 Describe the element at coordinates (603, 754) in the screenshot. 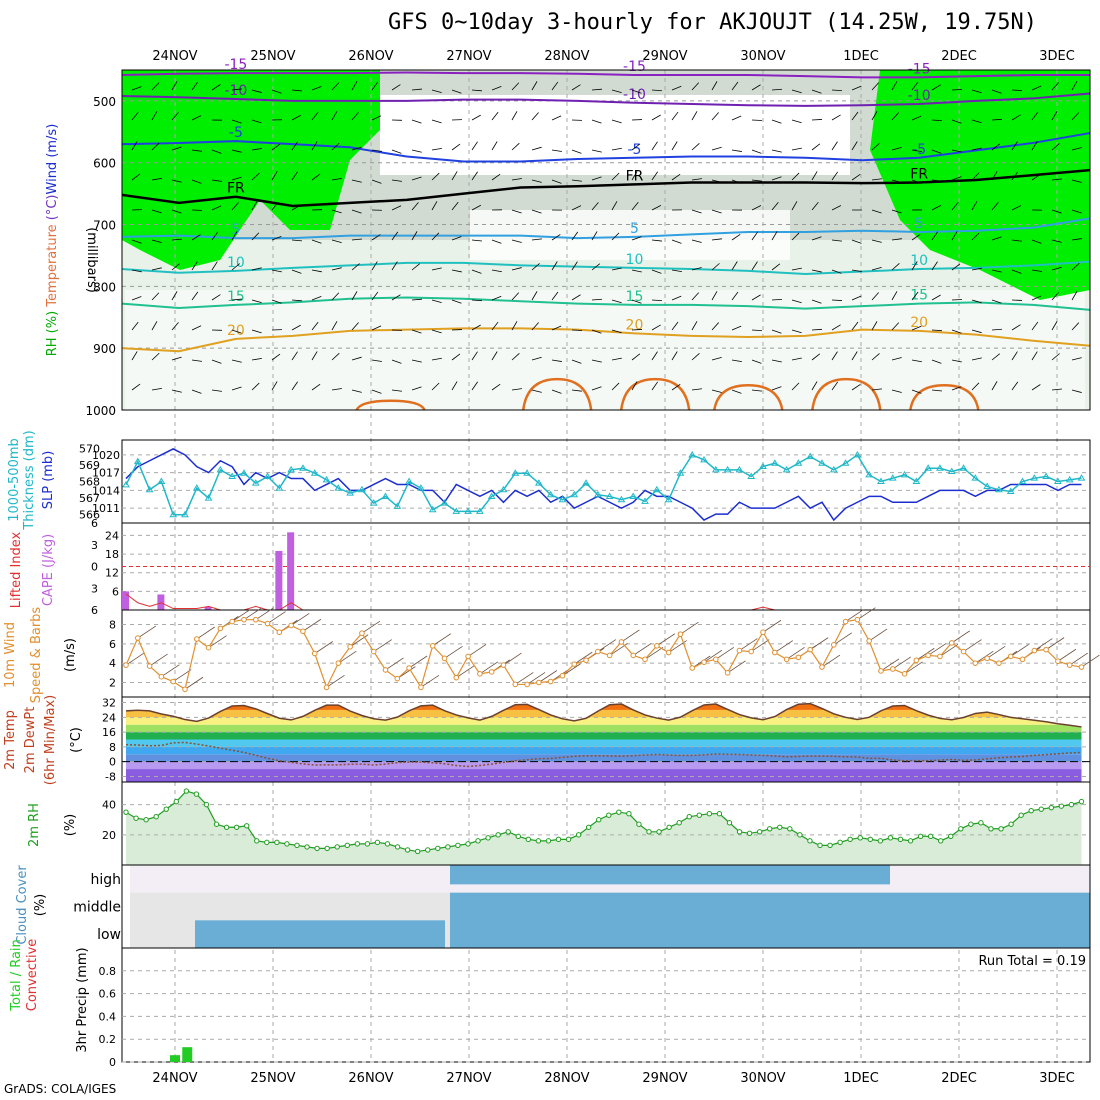

I see `dewpt-line` at that location.